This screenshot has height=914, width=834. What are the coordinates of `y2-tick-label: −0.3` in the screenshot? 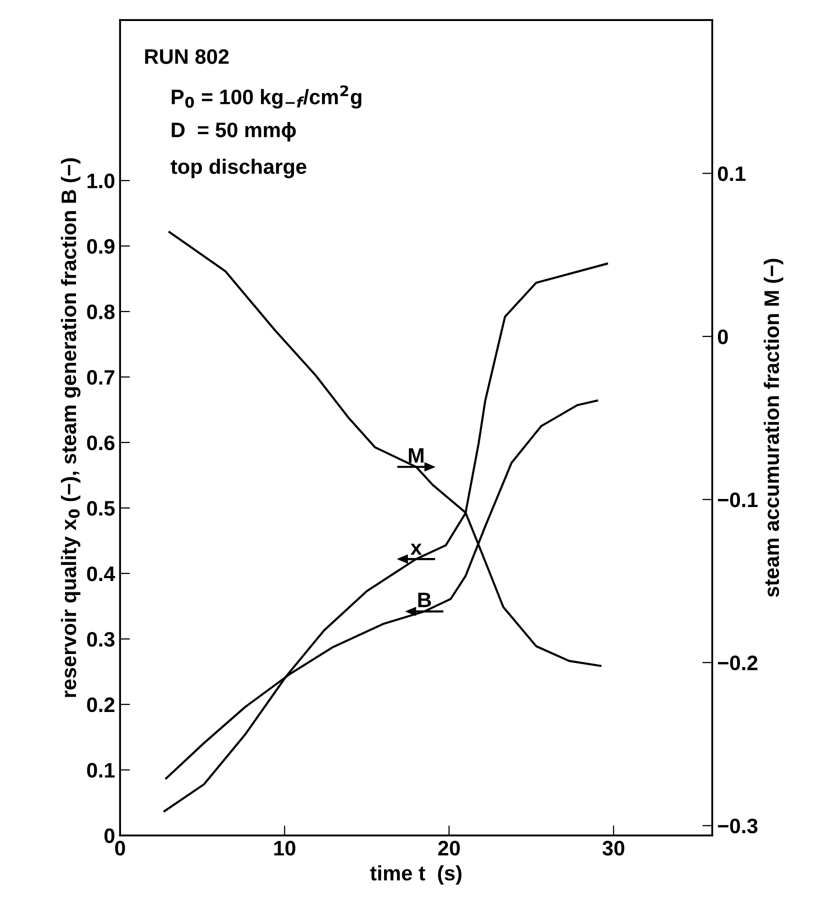 It's located at (738, 826).